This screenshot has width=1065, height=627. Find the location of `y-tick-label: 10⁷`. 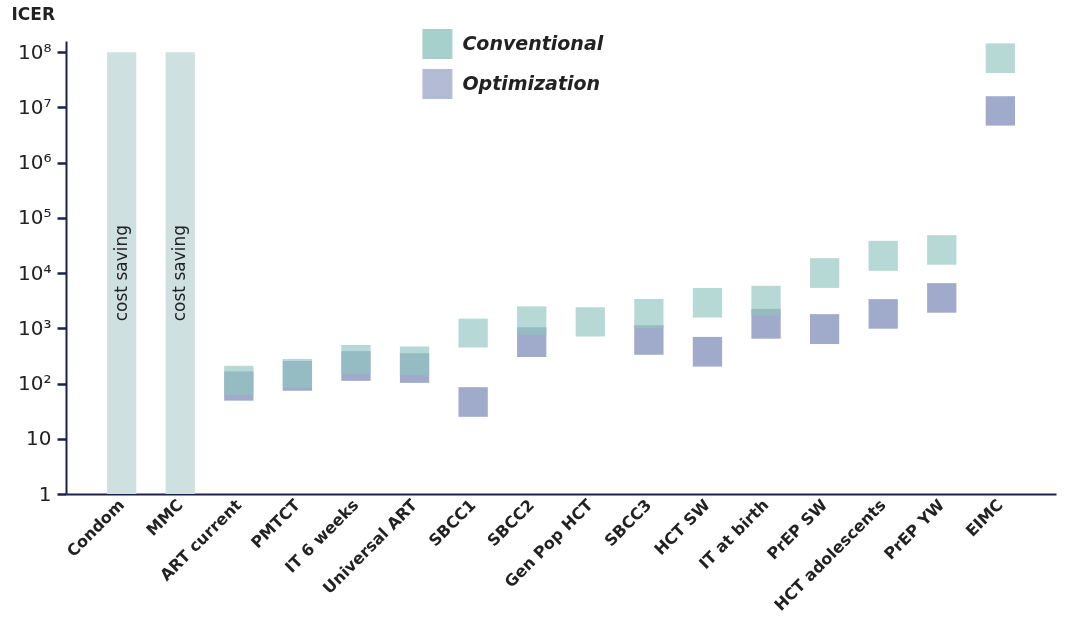

y-tick-label: 10⁷ is located at coordinates (35, 106).